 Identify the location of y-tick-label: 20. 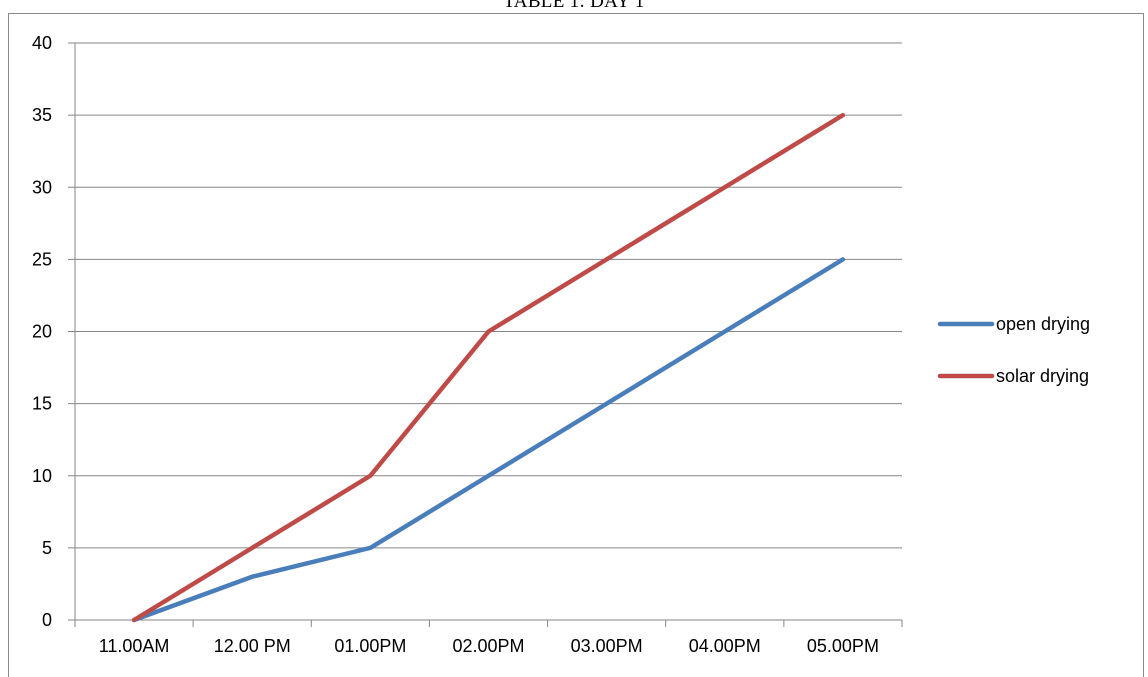
(42, 332).